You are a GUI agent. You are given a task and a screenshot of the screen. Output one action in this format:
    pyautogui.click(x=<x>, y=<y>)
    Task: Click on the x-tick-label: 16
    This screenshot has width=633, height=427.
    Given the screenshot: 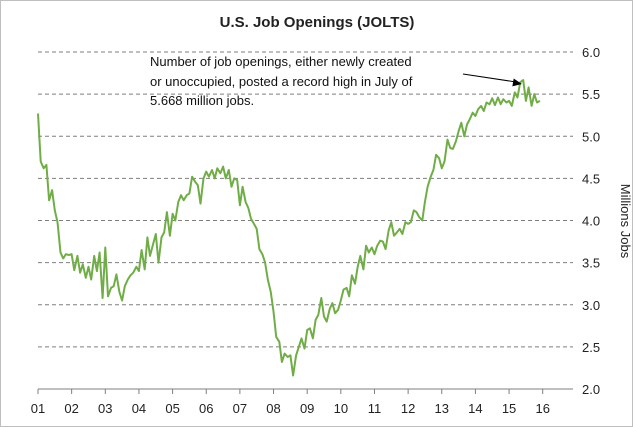 What is the action you would take?
    pyautogui.click(x=542, y=408)
    